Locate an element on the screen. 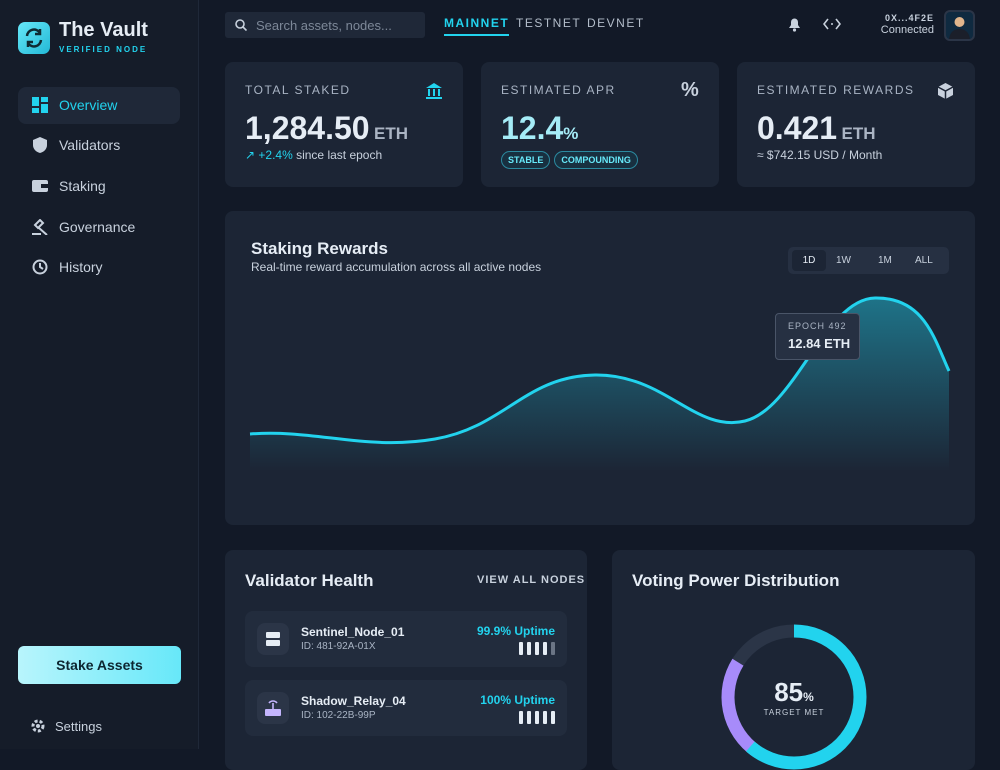  stake-button: Stake Assets is located at coordinates (99, 665).